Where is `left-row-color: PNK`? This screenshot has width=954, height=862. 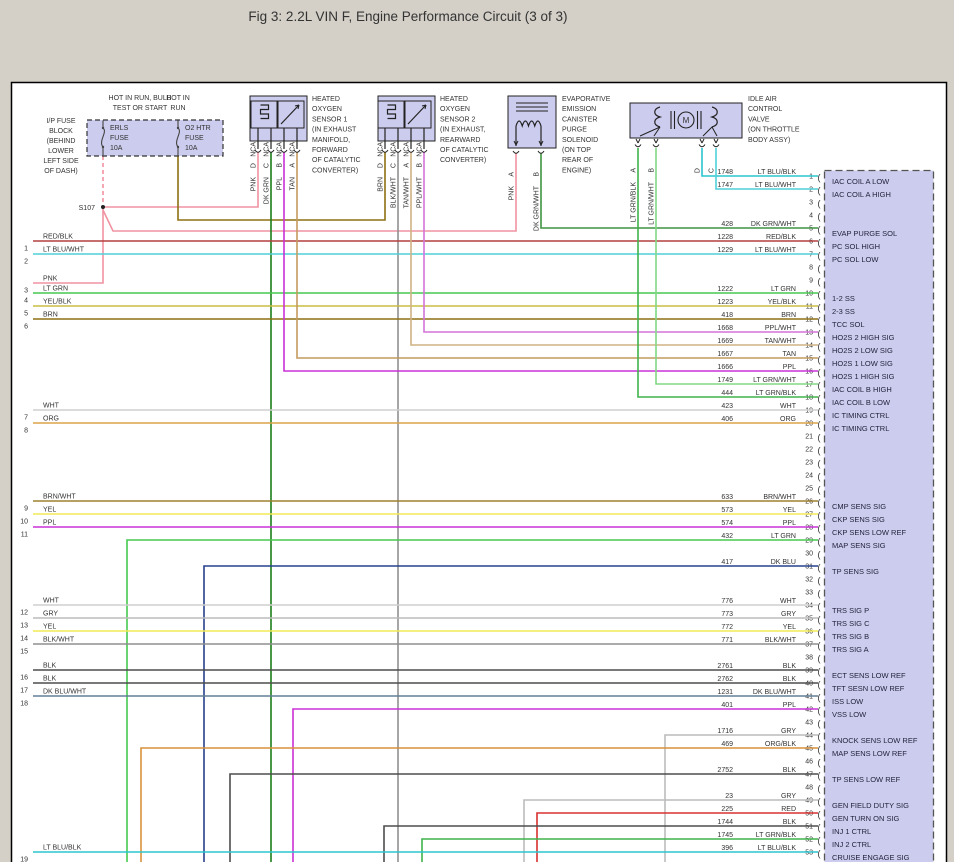 left-row-color: PNK is located at coordinates (50, 279).